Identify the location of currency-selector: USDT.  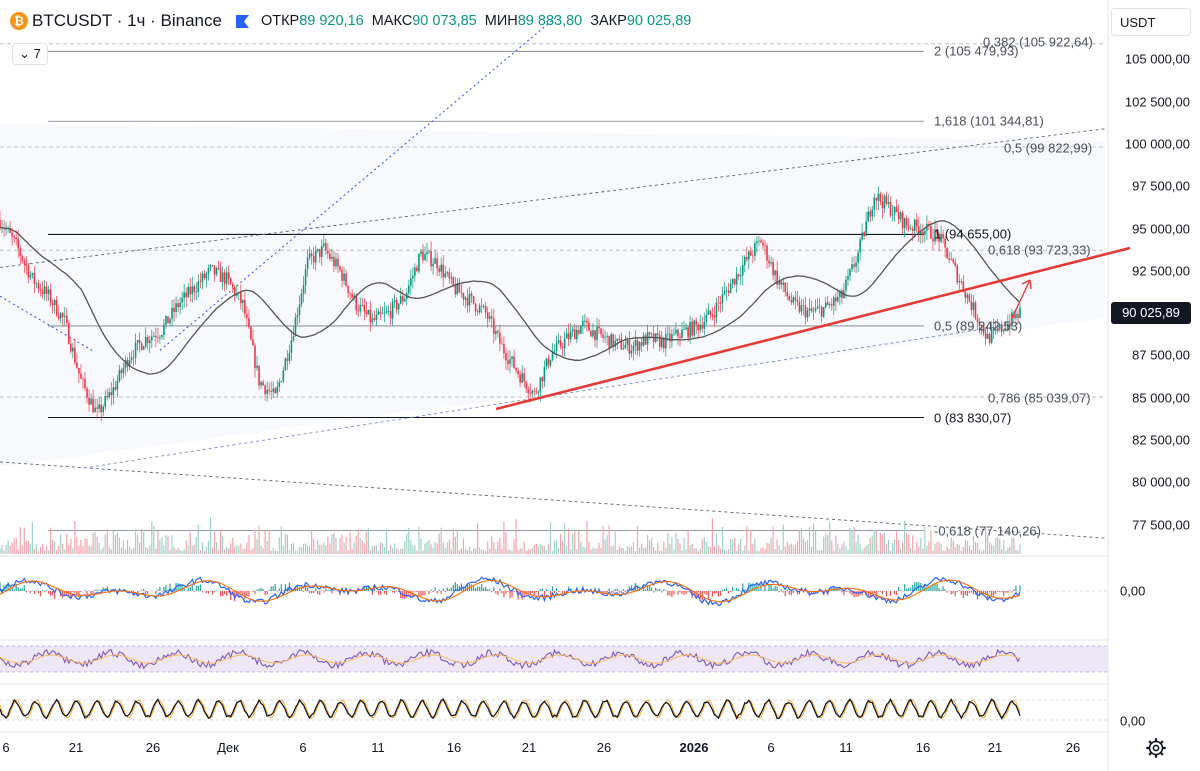
(1151, 22).